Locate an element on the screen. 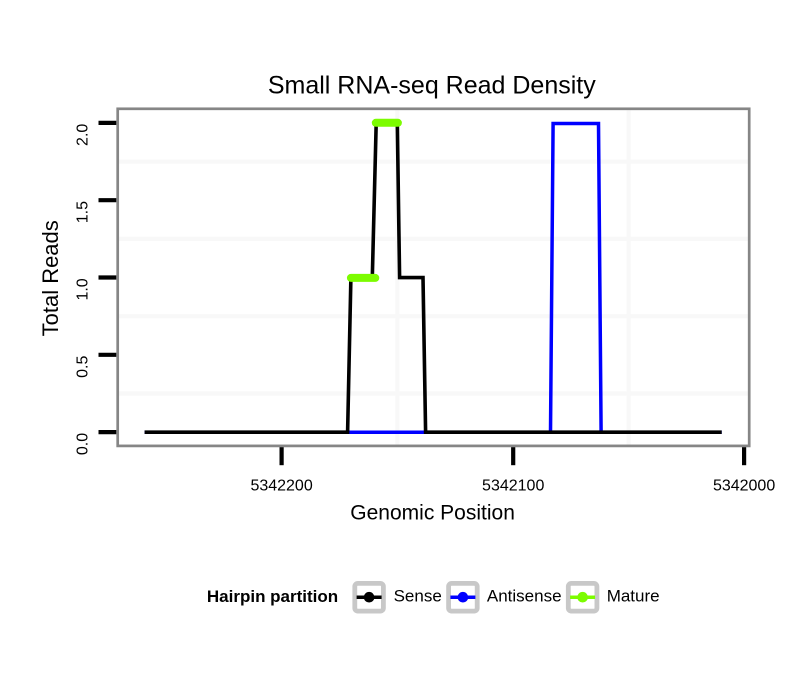 The image size is (810, 690). svg-text: Small RNA-seq Read Density is located at coordinates (432, 85).